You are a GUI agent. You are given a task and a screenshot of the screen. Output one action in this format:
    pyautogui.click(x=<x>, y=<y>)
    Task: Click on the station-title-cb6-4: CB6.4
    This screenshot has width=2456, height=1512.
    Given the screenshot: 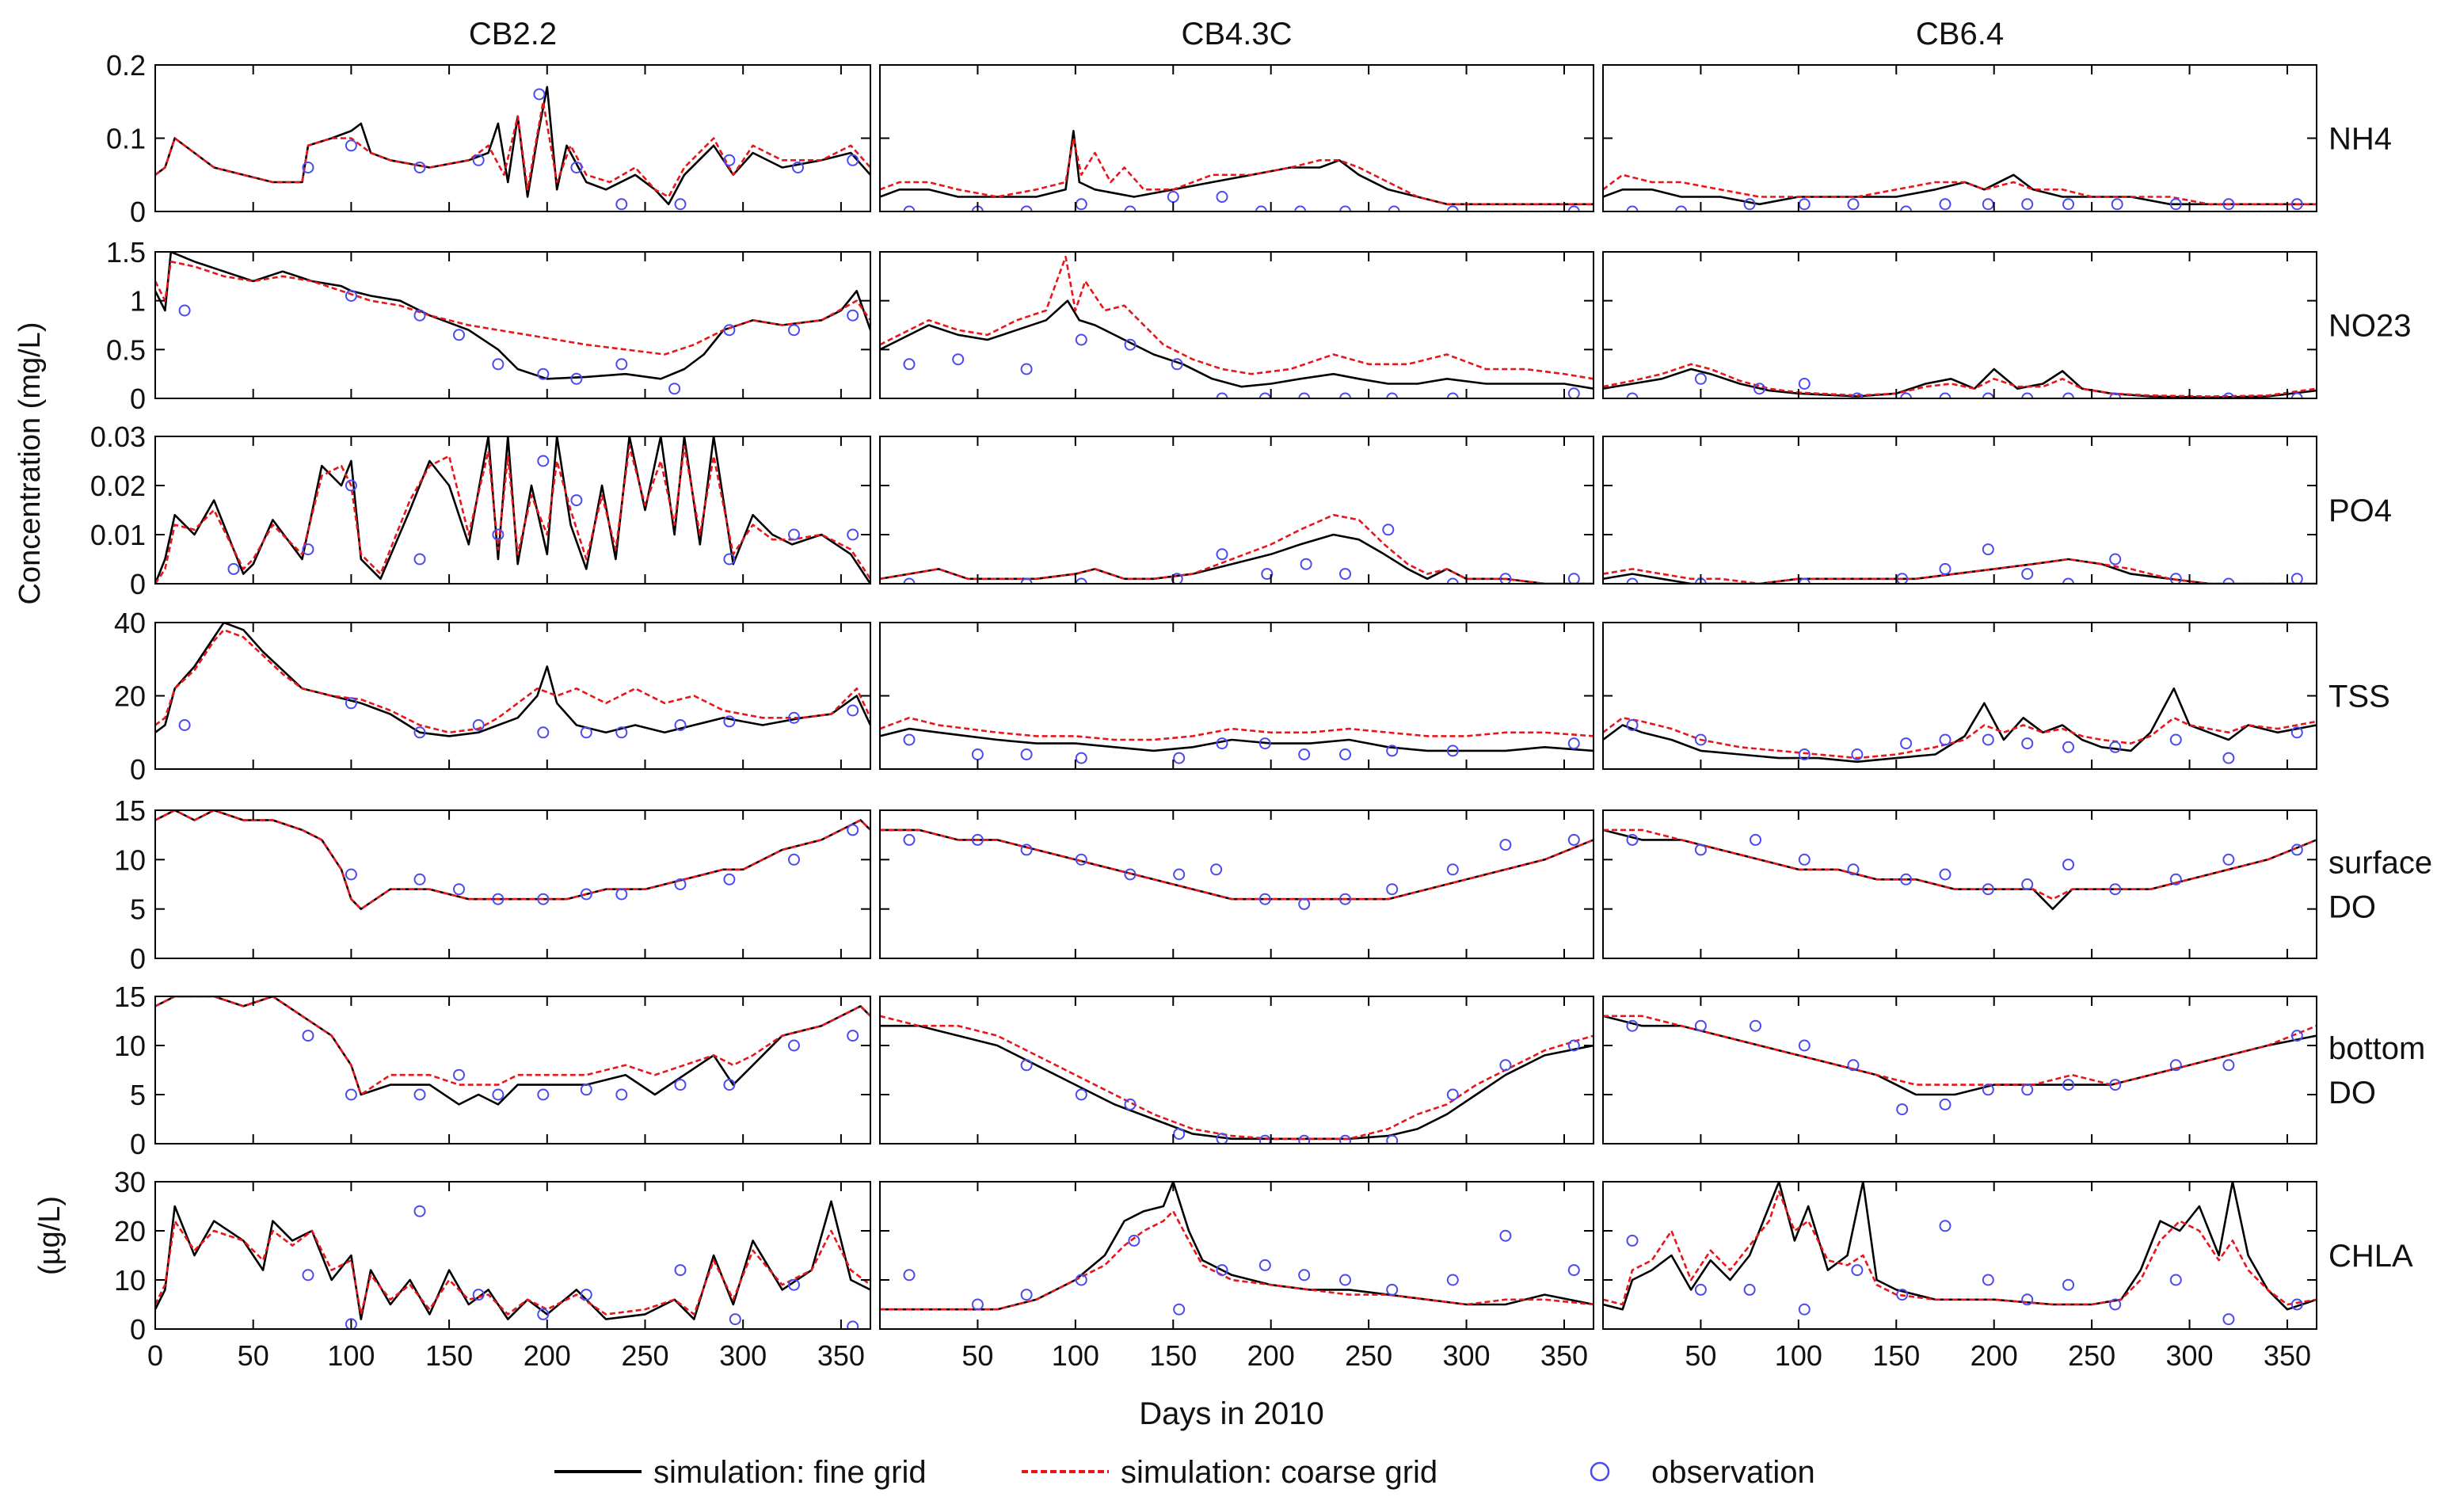 What is the action you would take?
    pyautogui.click(x=1960, y=34)
    